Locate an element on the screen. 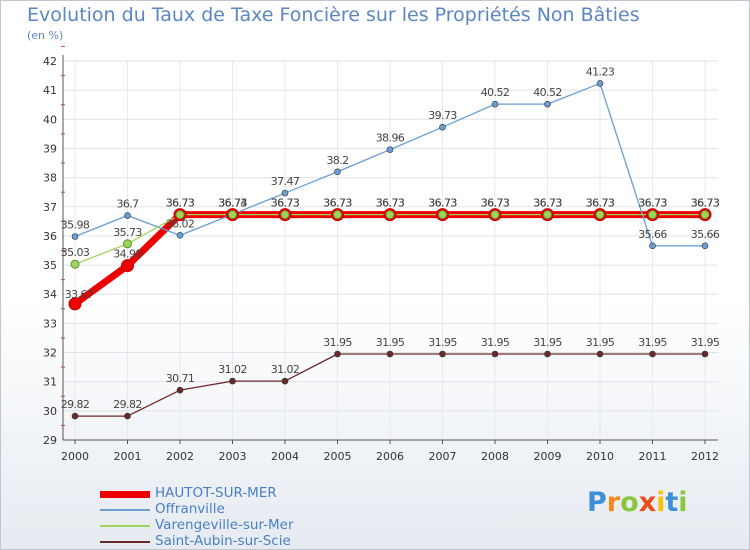  proxiti-logo: Proxiti is located at coordinates (637, 502).